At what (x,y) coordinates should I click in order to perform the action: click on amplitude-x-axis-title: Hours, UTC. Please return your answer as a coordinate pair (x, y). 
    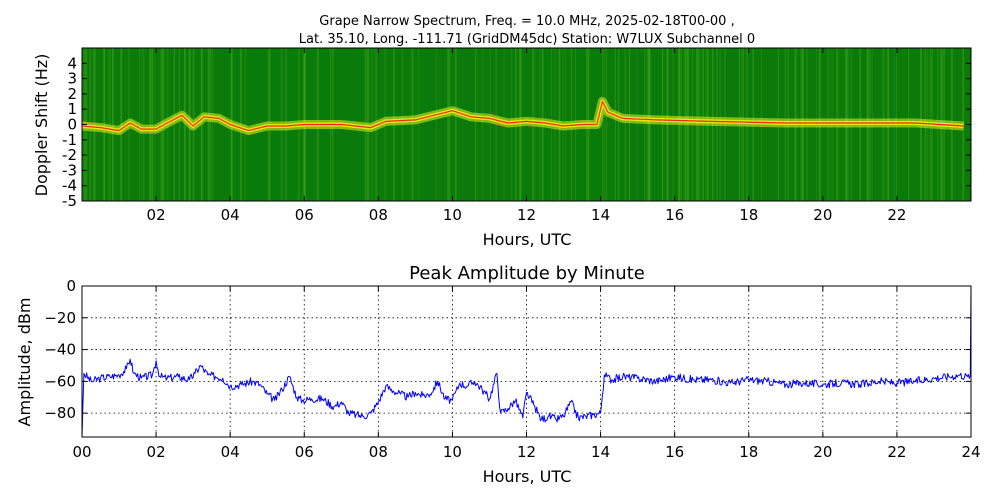
    Looking at the image, I should click on (527, 476).